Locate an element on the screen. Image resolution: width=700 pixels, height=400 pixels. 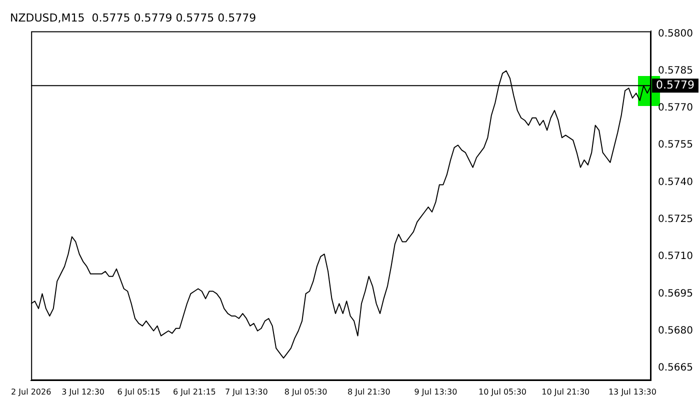
y-tick-label: 0.5680 is located at coordinates (676, 330).